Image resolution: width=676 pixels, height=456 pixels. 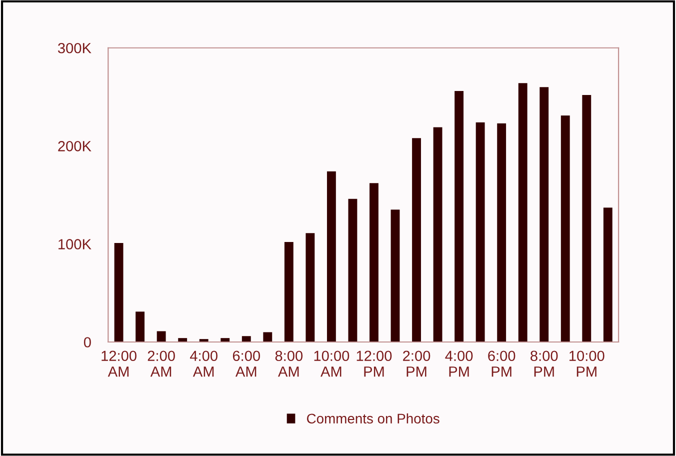 What do you see at coordinates (161, 363) in the screenshot?
I see `x-tick-label: 2:00 AM` at bounding box center [161, 363].